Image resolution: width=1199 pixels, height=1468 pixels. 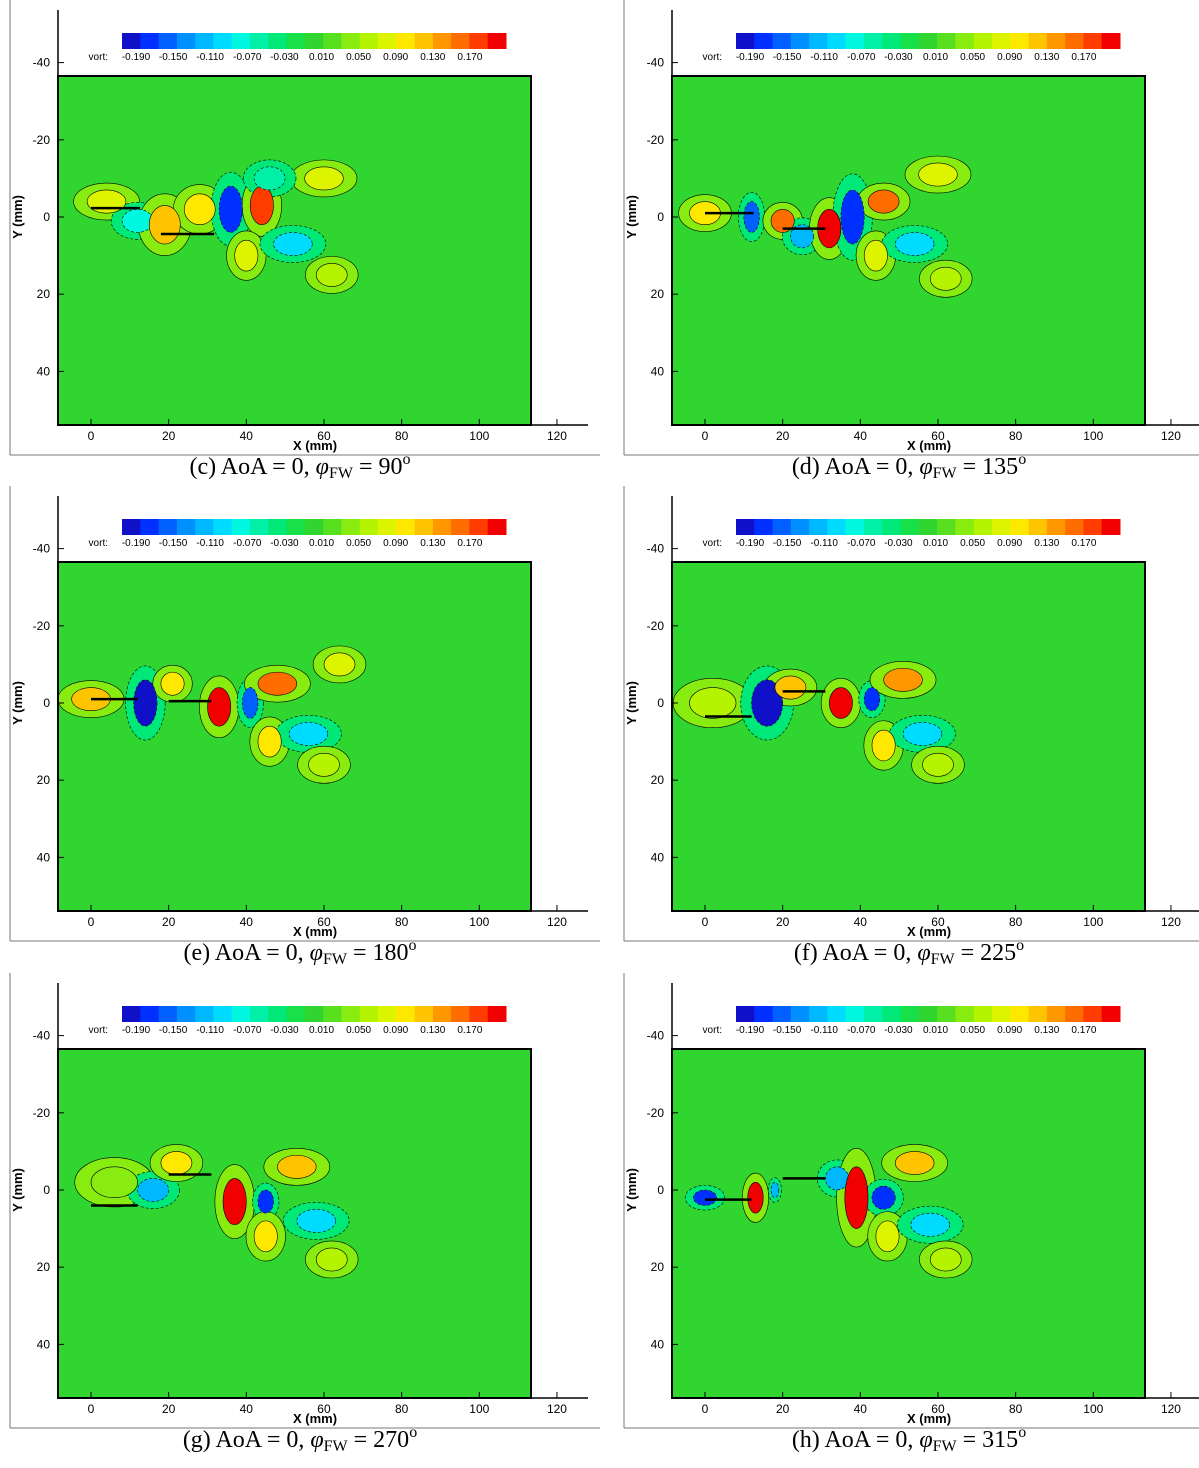 What do you see at coordinates (413, 1432) in the screenshot?
I see `caption-superscript: o` at bounding box center [413, 1432].